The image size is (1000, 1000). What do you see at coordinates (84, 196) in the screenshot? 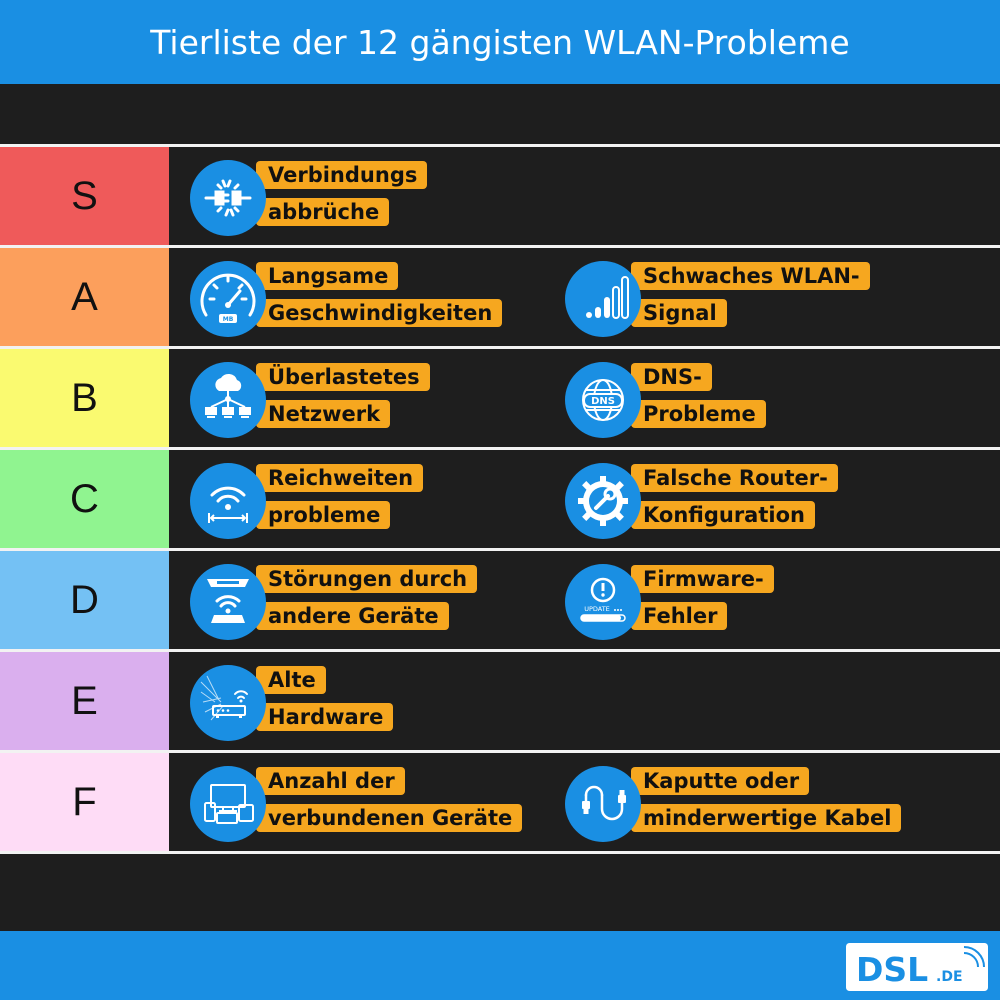
I see `tier-label-s: S` at bounding box center [84, 196].